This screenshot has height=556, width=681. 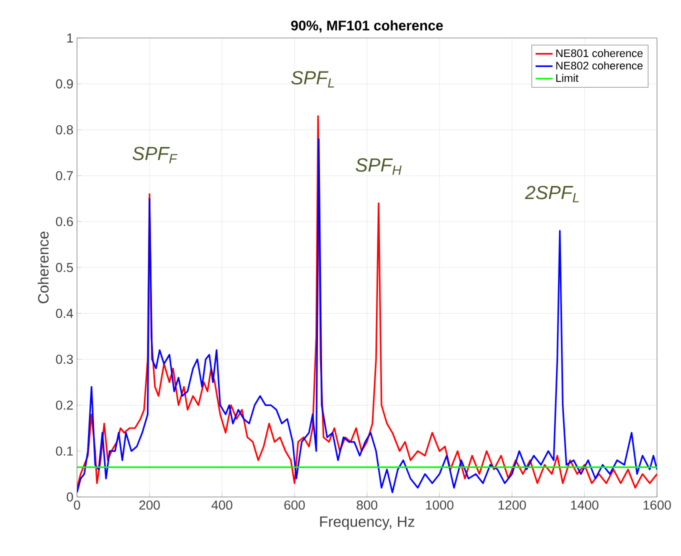 I want to click on annotation: SPF$_{H}$, so click(x=379, y=166).